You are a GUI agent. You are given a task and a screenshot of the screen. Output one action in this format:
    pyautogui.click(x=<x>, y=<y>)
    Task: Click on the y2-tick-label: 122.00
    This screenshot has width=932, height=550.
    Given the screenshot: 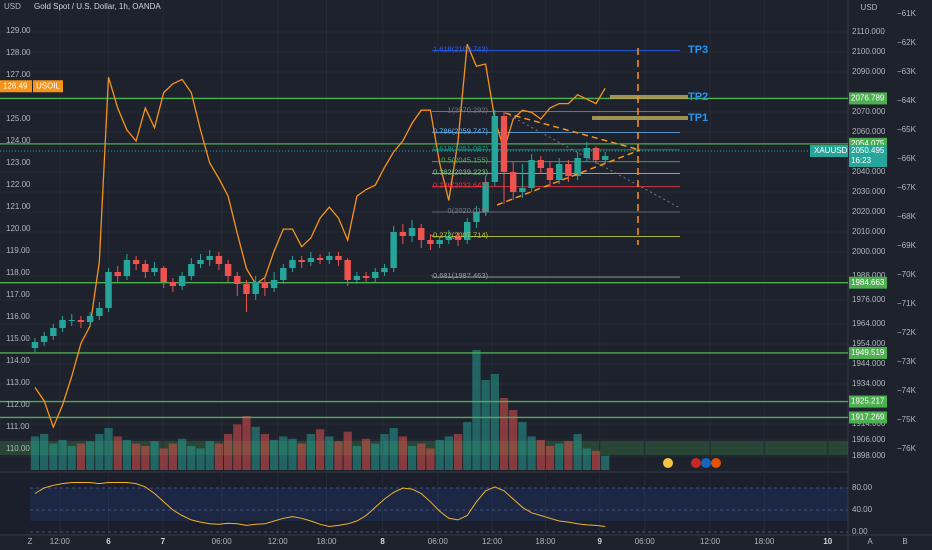 What is the action you would take?
    pyautogui.click(x=18, y=184)
    